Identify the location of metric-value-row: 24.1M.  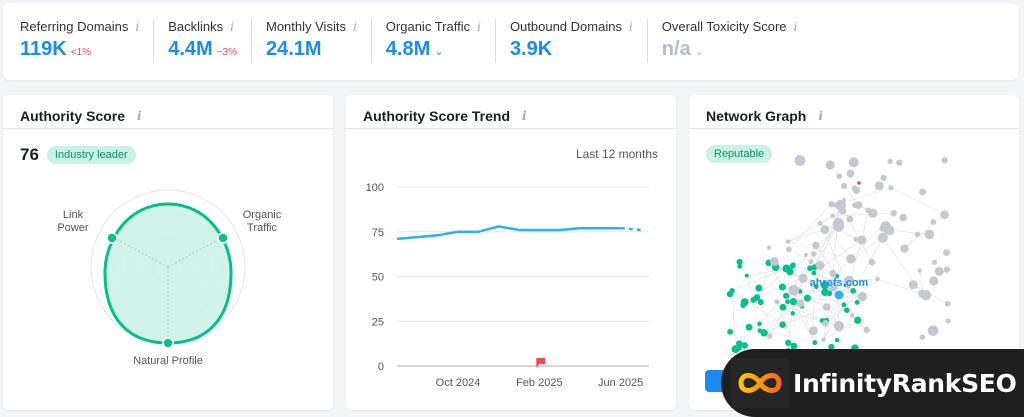
(311, 49).